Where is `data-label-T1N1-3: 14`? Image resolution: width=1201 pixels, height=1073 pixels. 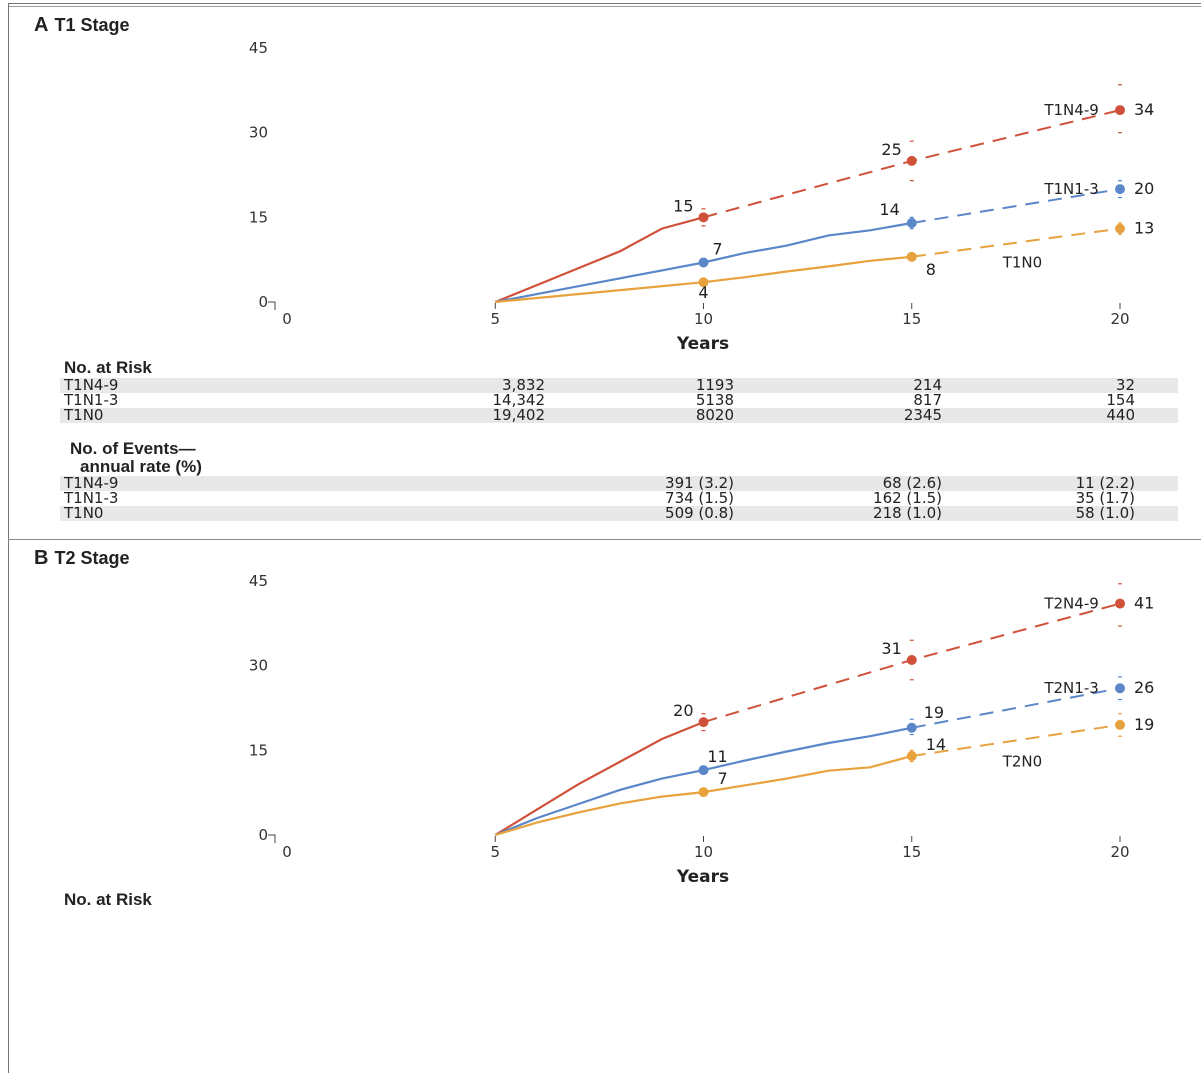 data-label-T1N1-3: 14 is located at coordinates (889, 209).